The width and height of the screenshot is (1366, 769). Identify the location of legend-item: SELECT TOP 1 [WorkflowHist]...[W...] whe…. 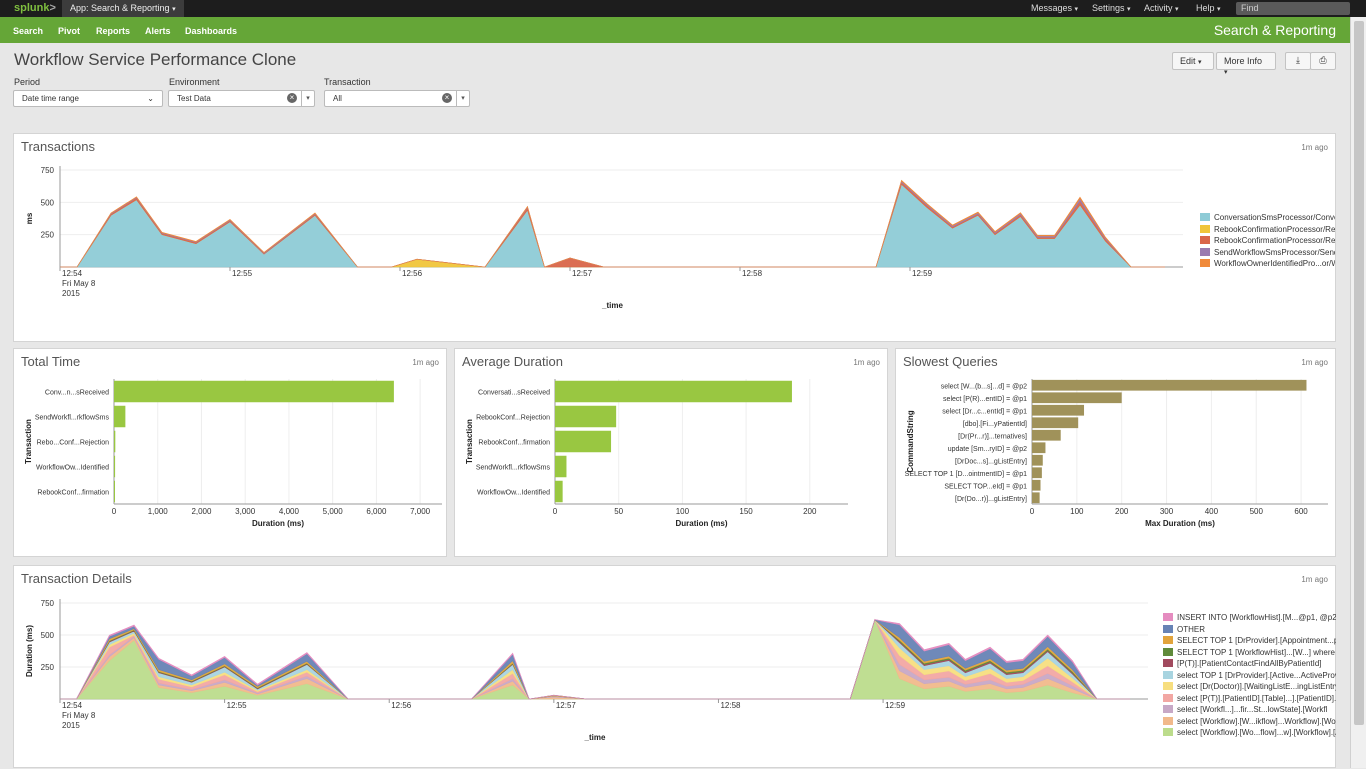
(1249, 653).